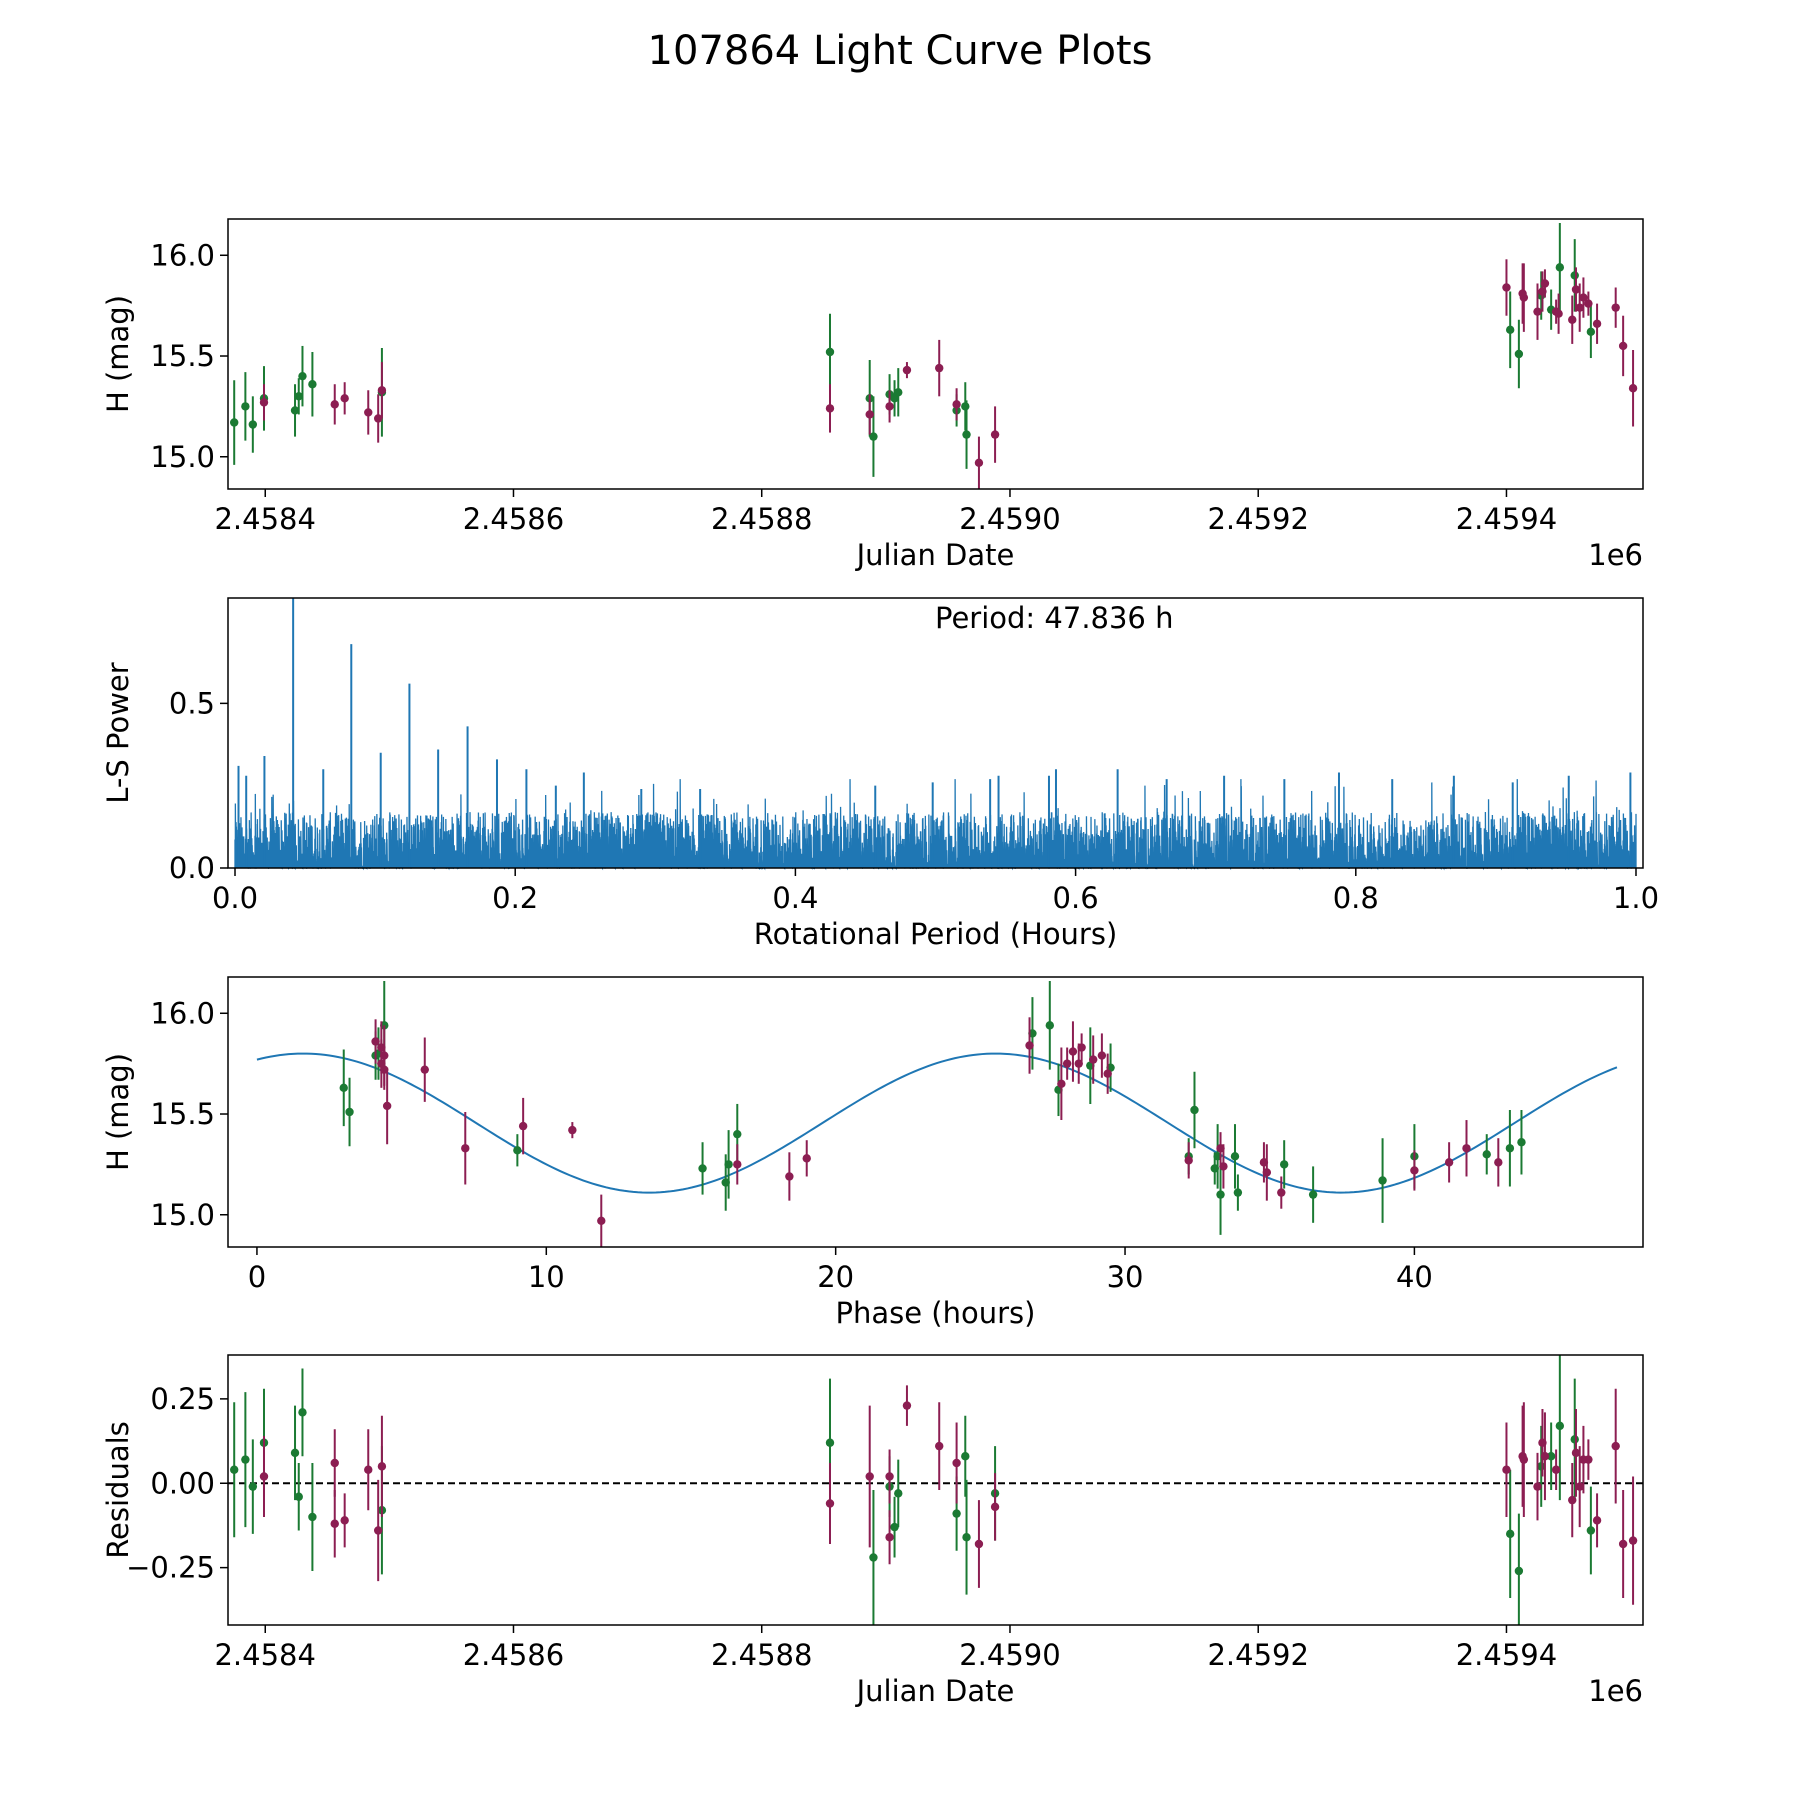 This screenshot has height=1800, width=1800. I want to click on y-tick-label: −0.25, so click(170, 1568).